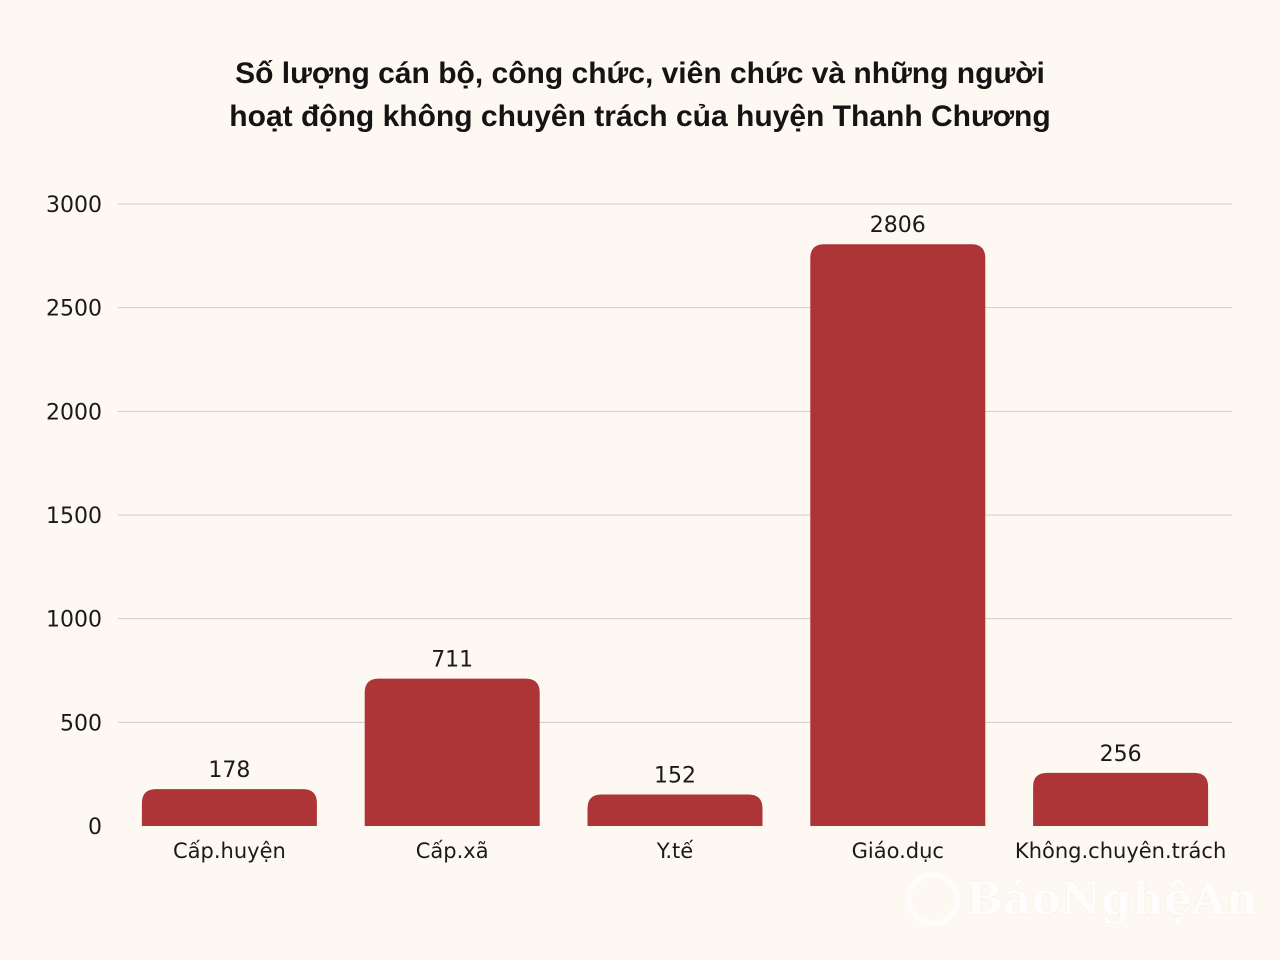 Image resolution: width=1280 pixels, height=960 pixels. What do you see at coordinates (898, 851) in the screenshot?
I see `x-tick-label: Giáo.dục` at bounding box center [898, 851].